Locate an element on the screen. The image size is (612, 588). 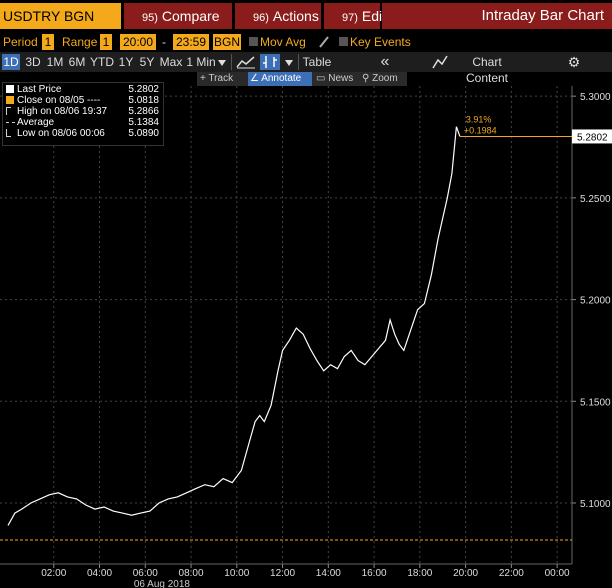
legend-label: Close on 08/05 ---- is located at coordinates (59, 100).